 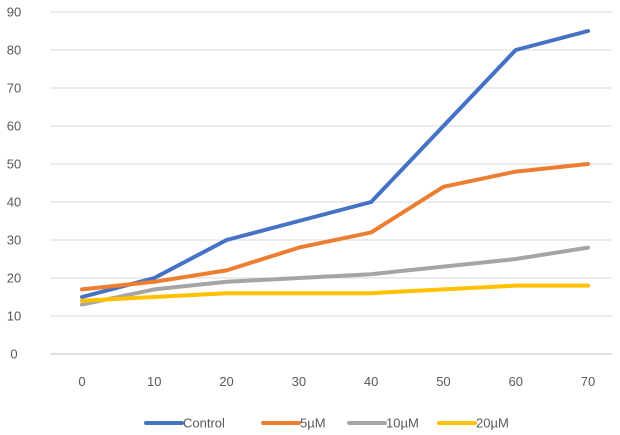 I want to click on y-tick-label: 60, so click(x=14, y=126).